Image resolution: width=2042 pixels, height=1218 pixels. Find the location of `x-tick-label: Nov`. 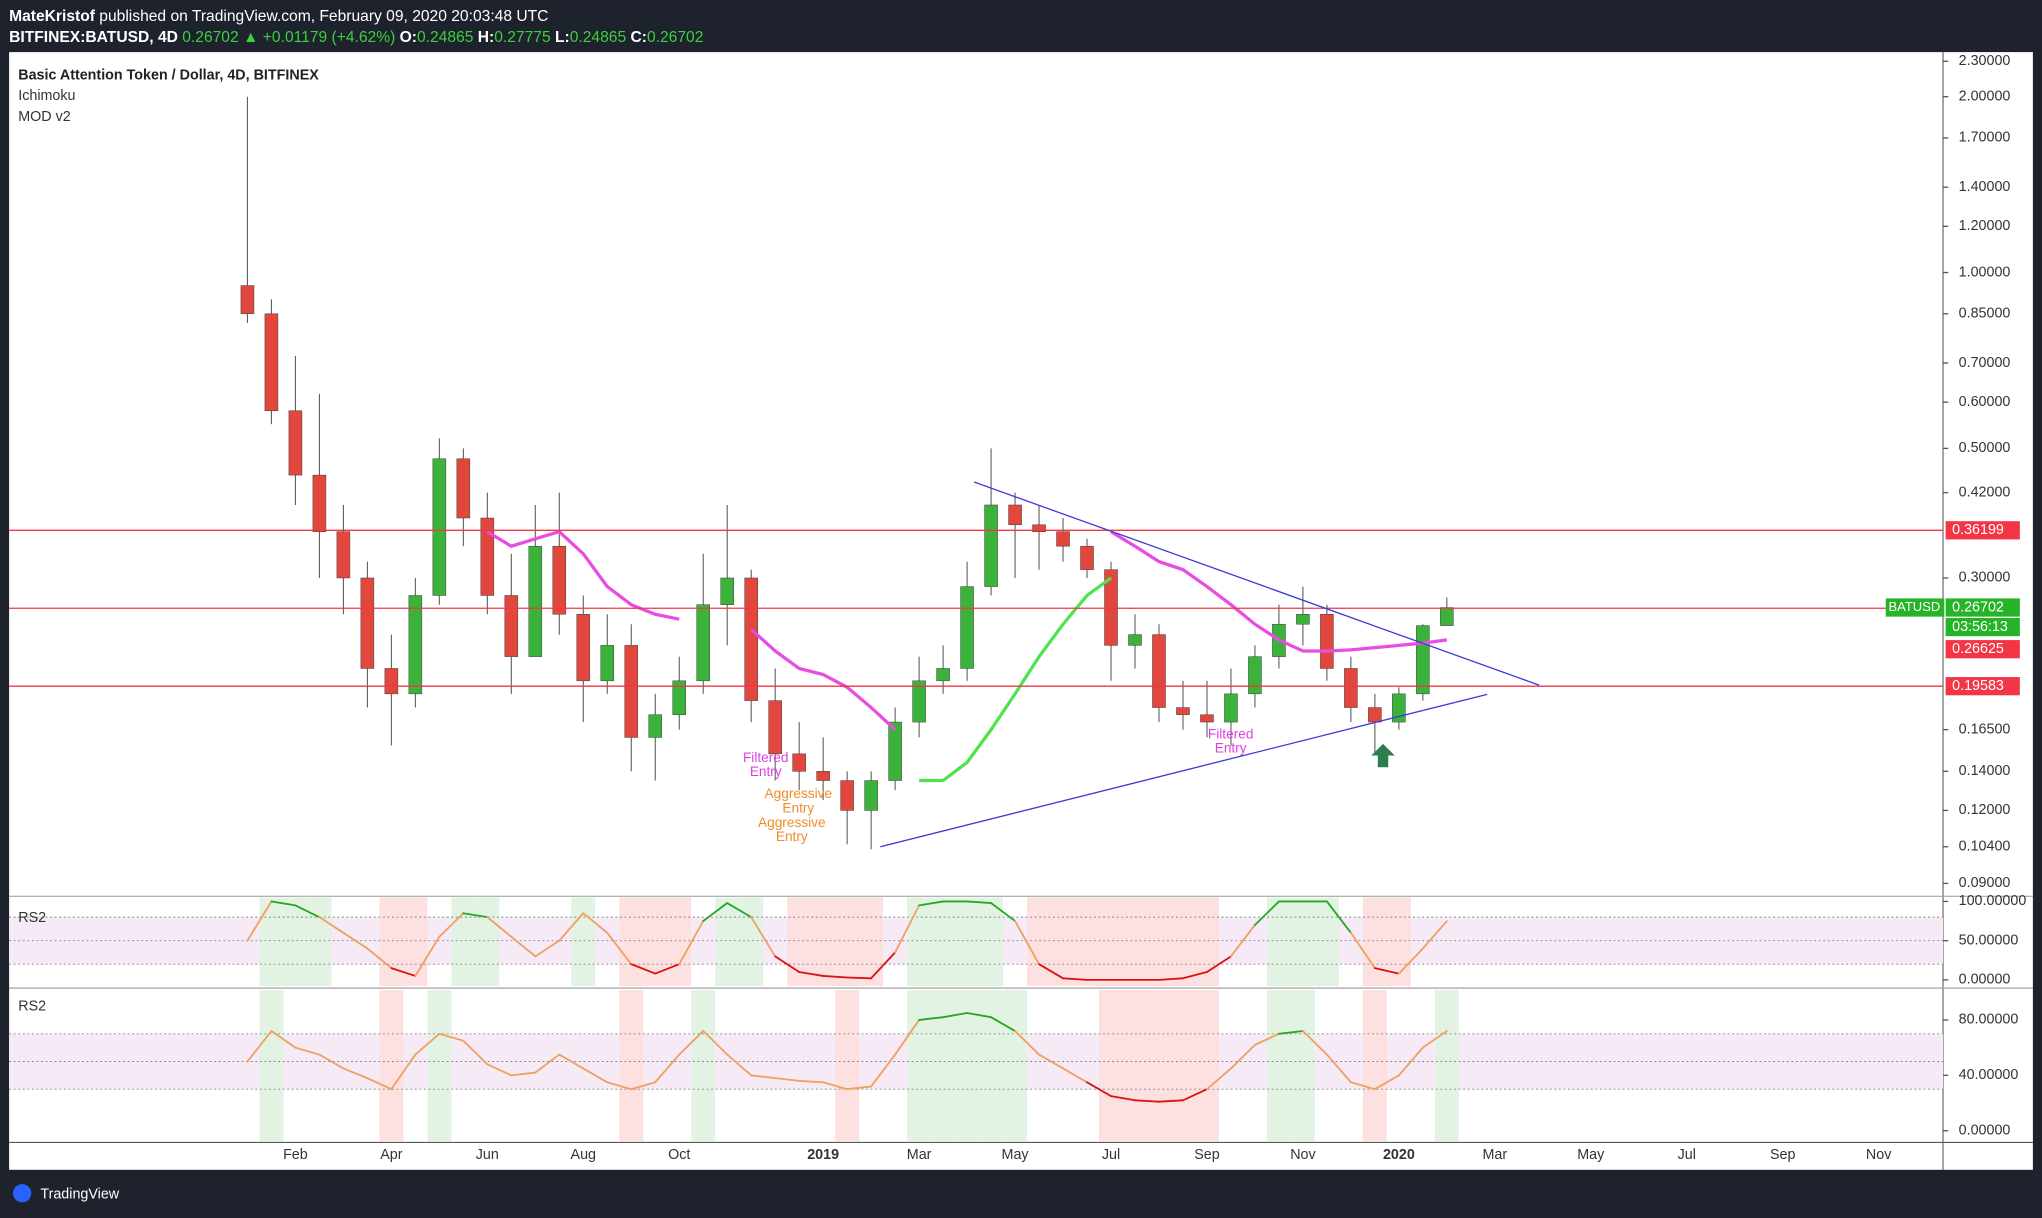

x-tick-label: Nov is located at coordinates (1303, 1155).